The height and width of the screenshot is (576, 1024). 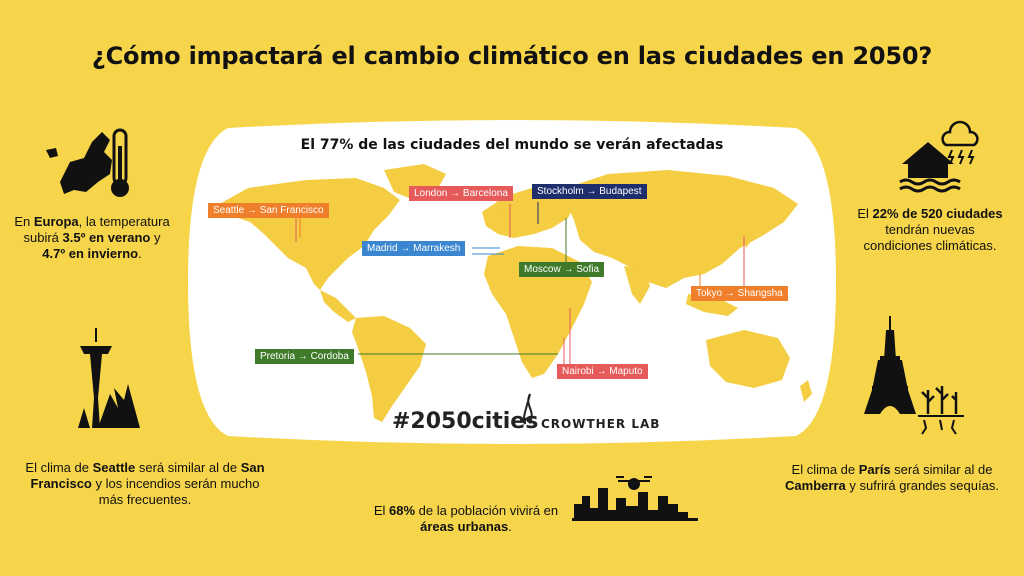 What do you see at coordinates (601, 424) in the screenshot?
I see `crowther-lab-logo: CROWTHER LAB` at bounding box center [601, 424].